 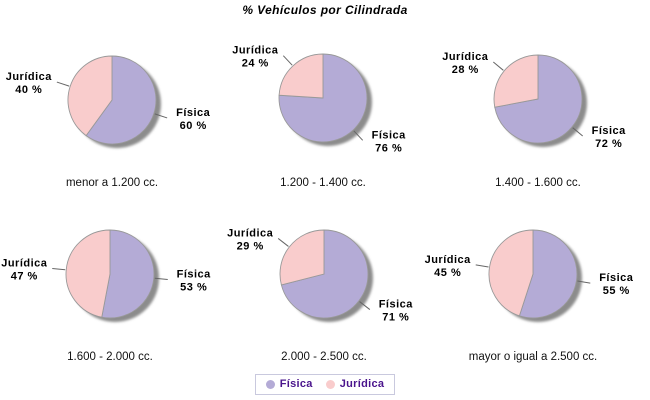 What do you see at coordinates (324, 357) in the screenshot?
I see `category-label-5: 2.000 - 2.500 cc.` at bounding box center [324, 357].